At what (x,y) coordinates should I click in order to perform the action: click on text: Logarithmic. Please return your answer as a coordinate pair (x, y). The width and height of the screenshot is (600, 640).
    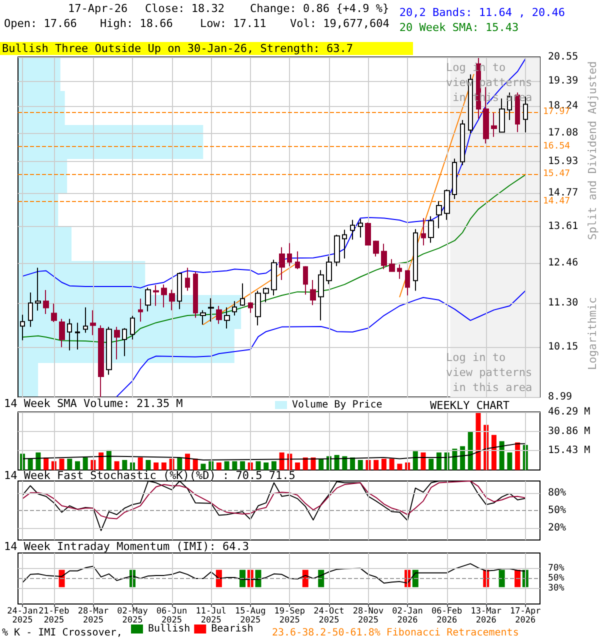
    Looking at the image, I should click on (592, 333).